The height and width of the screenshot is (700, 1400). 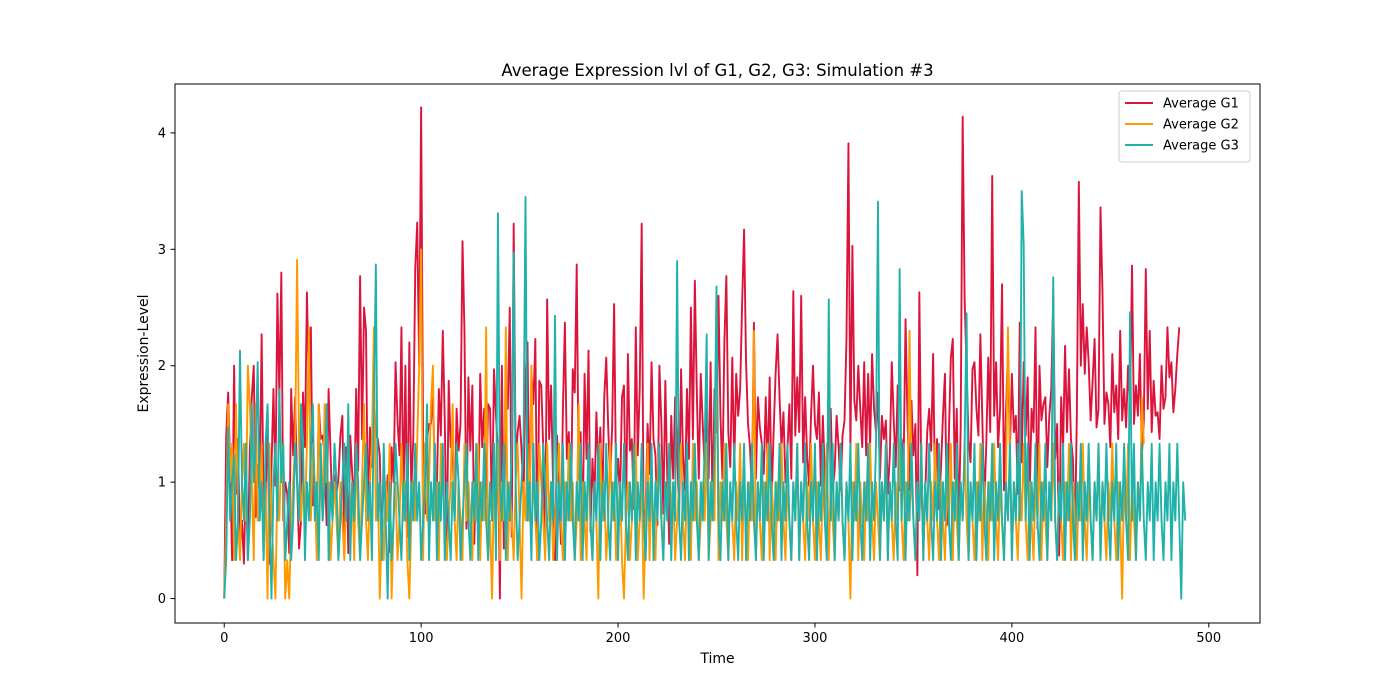 I want to click on y-axis-ticks: 0 1 2 3 4, so click(x=166, y=366).